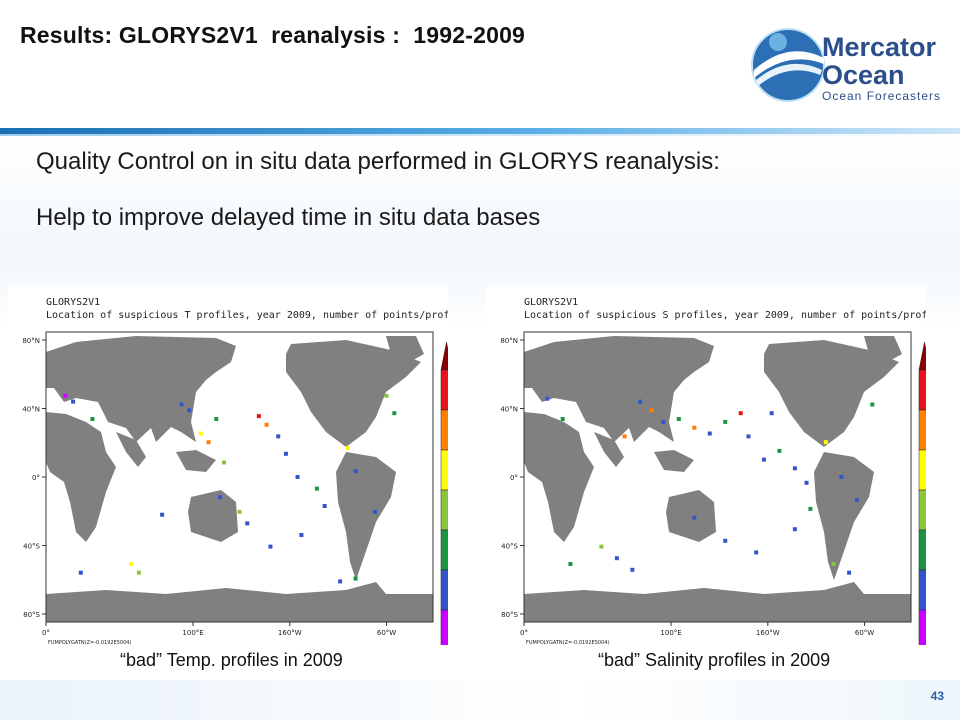 This screenshot has width=960, height=720. Describe the element at coordinates (480, 700) in the screenshot. I see `footer-band` at that location.